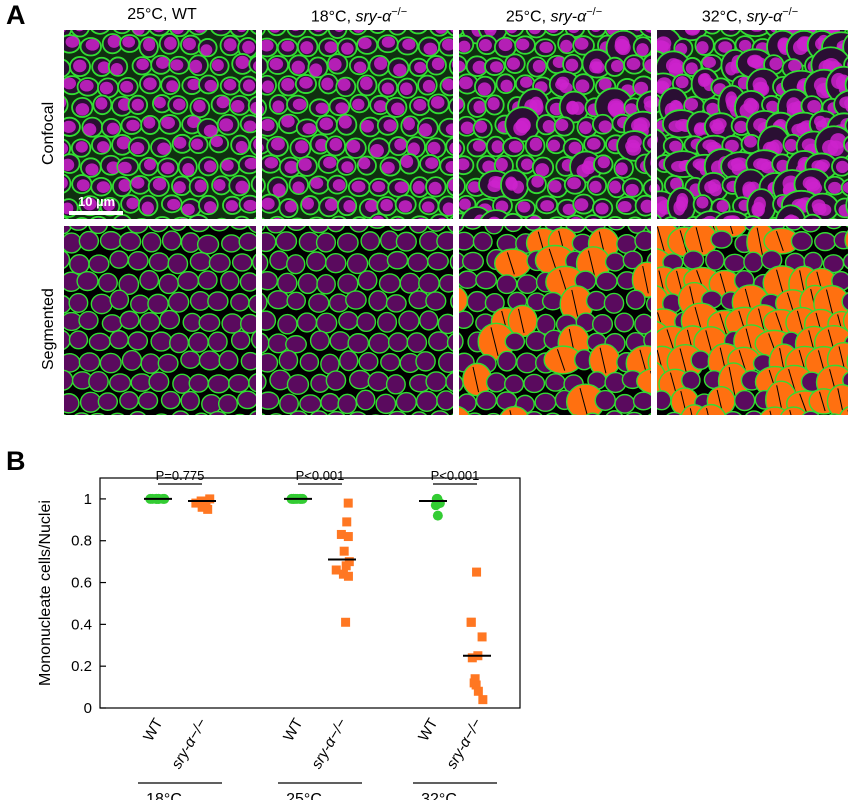  Describe the element at coordinates (81, 624) in the screenshot. I see `y-tick-label: 0.4` at that location.